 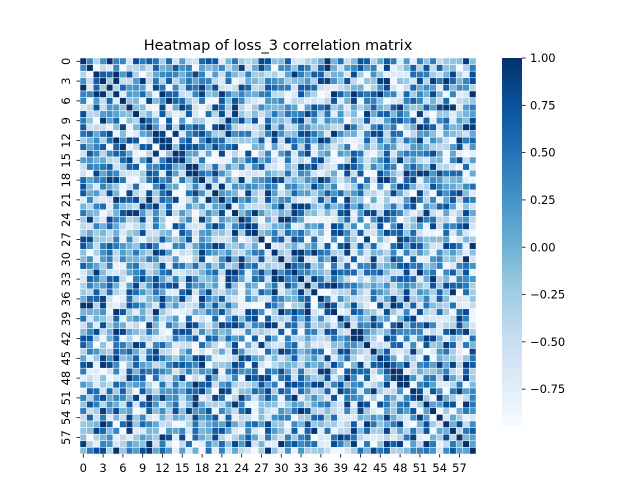 What do you see at coordinates (66, 140) in the screenshot?
I see `y-tick-label: 12` at bounding box center [66, 140].